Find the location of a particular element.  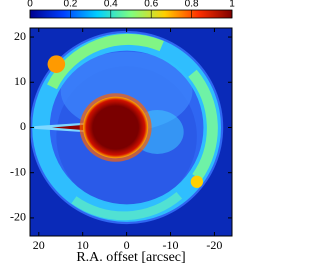

x-tick-label: 10 is located at coordinates (83, 245).